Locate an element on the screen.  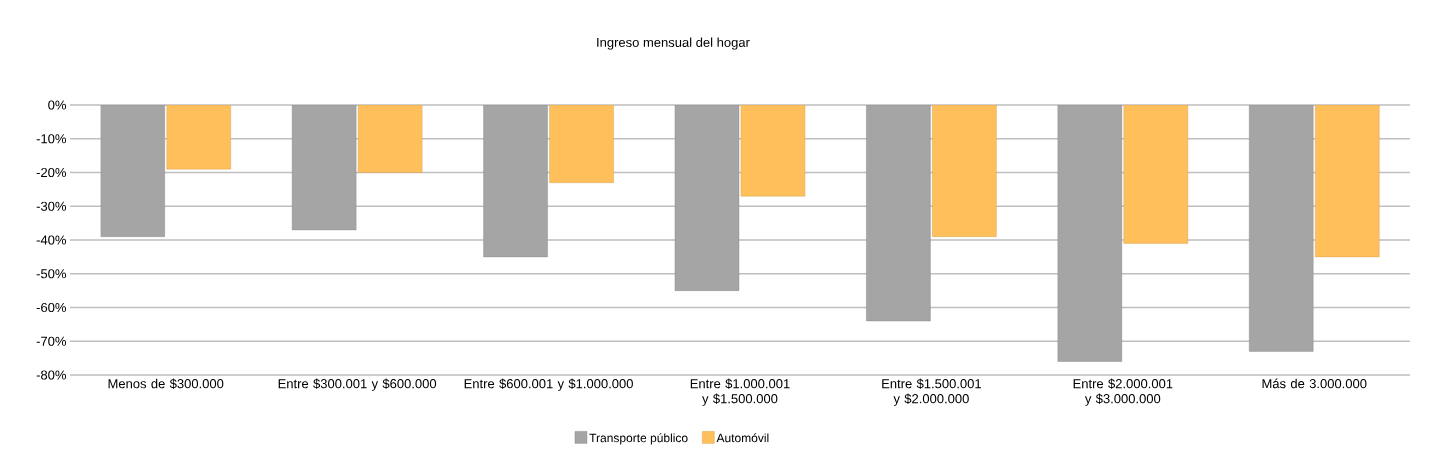
x-tick-label: Entre $2.000.001 y $3.000.000 is located at coordinates (1123, 392).